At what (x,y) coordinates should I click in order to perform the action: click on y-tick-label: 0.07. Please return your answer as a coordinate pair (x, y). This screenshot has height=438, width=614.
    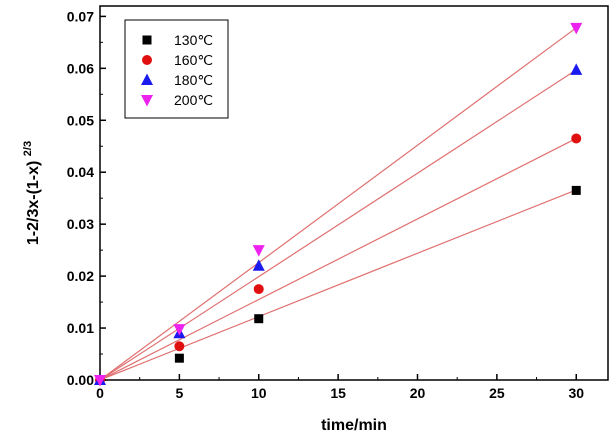
    Looking at the image, I should click on (80, 16).